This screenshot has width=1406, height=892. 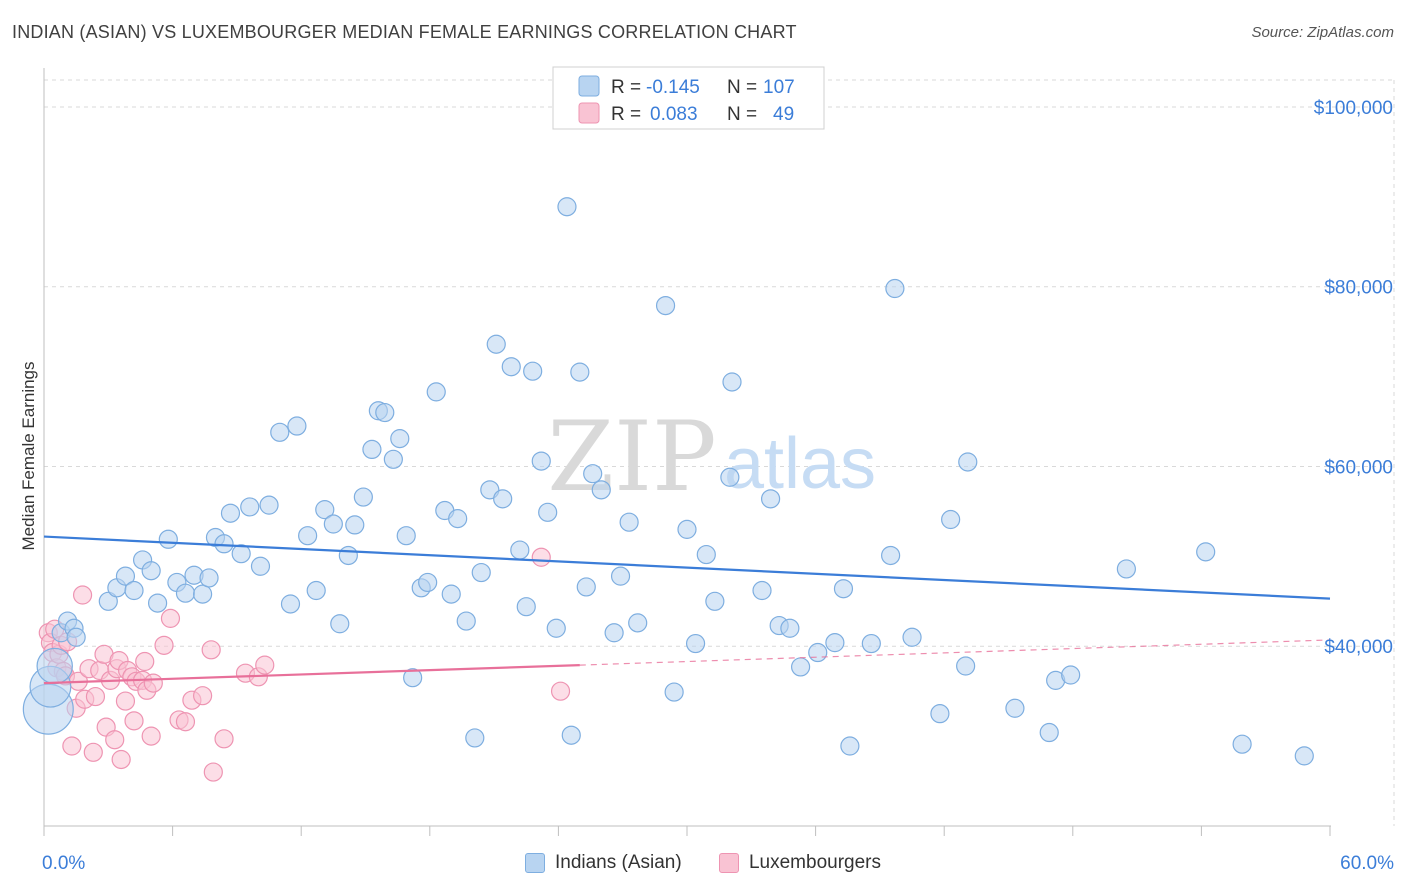 I want to click on legend-bottom-label-luxembourgers: Luxembourgers, so click(x=815, y=862).